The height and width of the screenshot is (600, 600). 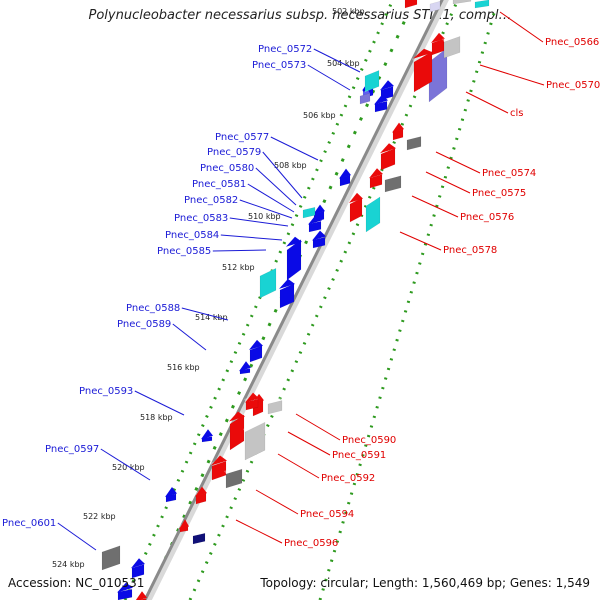 I want to click on gene-label-left: Pnec_0583, so click(x=201, y=218).